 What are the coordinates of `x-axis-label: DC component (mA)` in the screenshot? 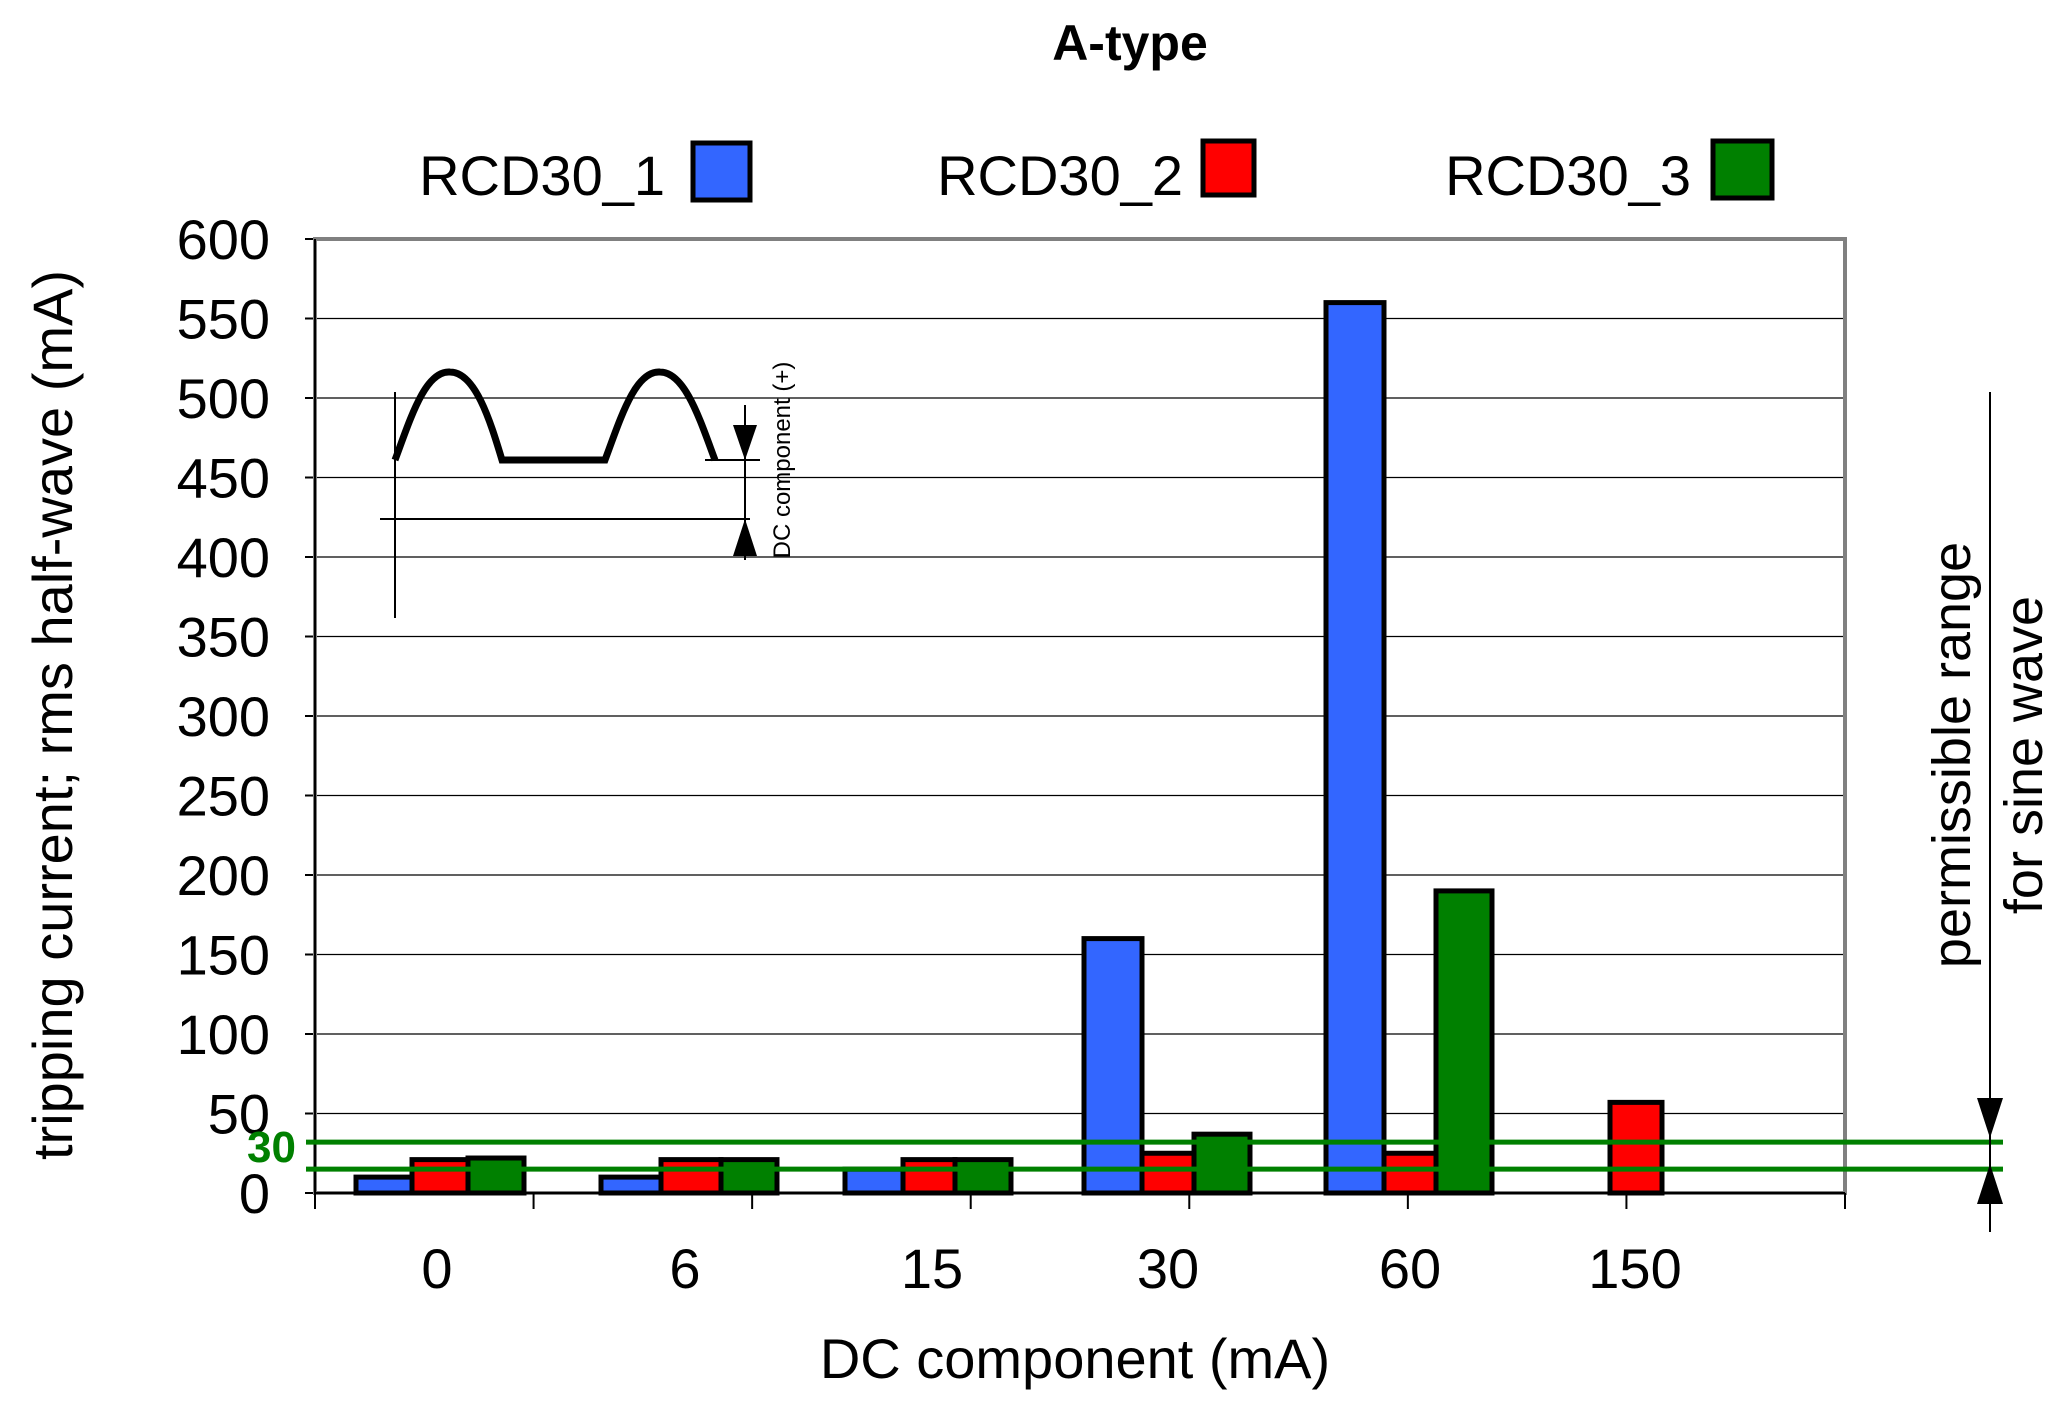 It's located at (1075, 1358).